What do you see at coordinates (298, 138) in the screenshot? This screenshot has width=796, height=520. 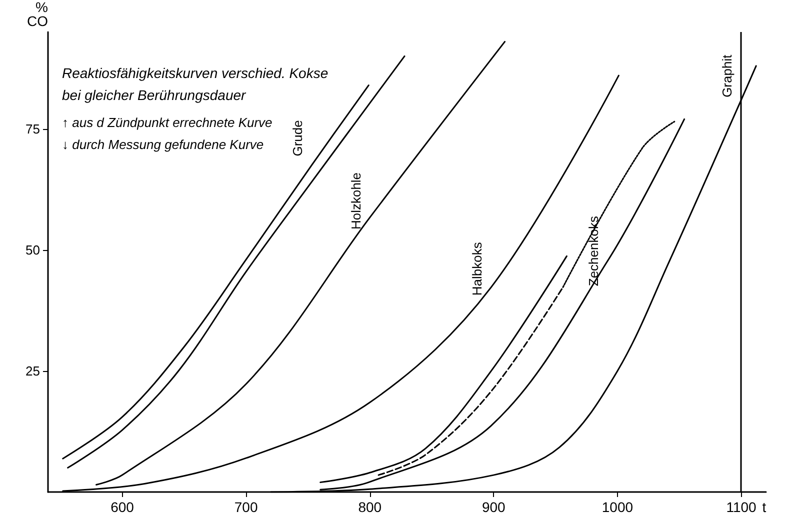 I see `text: Grude` at bounding box center [298, 138].